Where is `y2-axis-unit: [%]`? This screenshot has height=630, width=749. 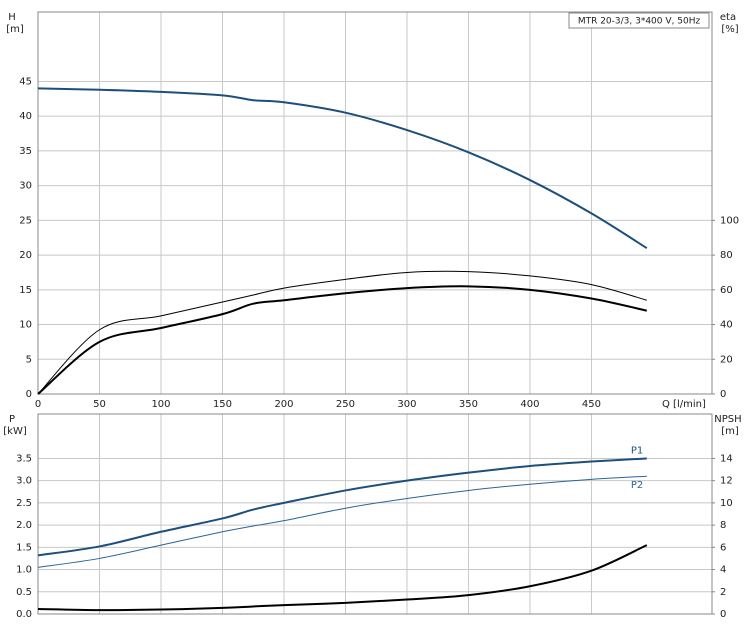 y2-axis-unit: [%] is located at coordinates (729, 29).